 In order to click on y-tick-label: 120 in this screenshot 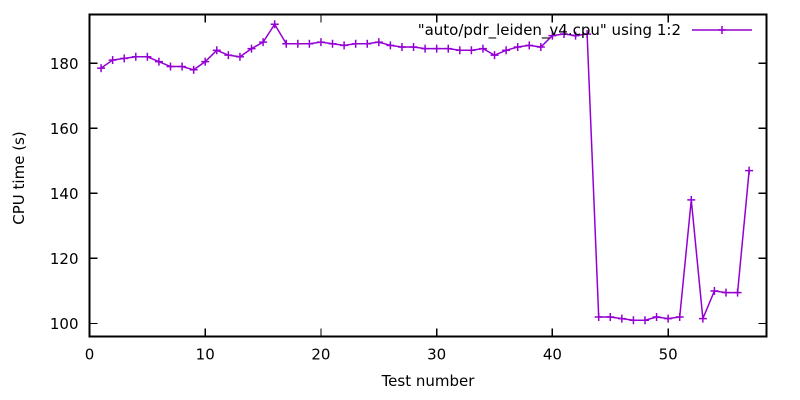, I will do `click(64, 259)`.